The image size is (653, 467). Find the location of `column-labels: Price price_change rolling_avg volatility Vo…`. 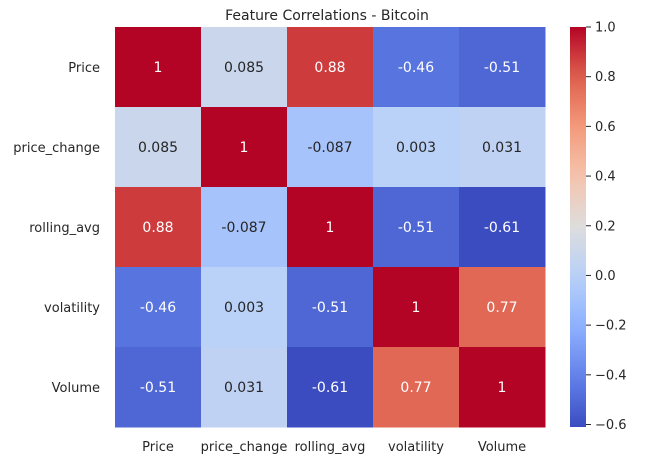

column-labels: Price price_change rolling_avg volatility Vo… is located at coordinates (334, 447).